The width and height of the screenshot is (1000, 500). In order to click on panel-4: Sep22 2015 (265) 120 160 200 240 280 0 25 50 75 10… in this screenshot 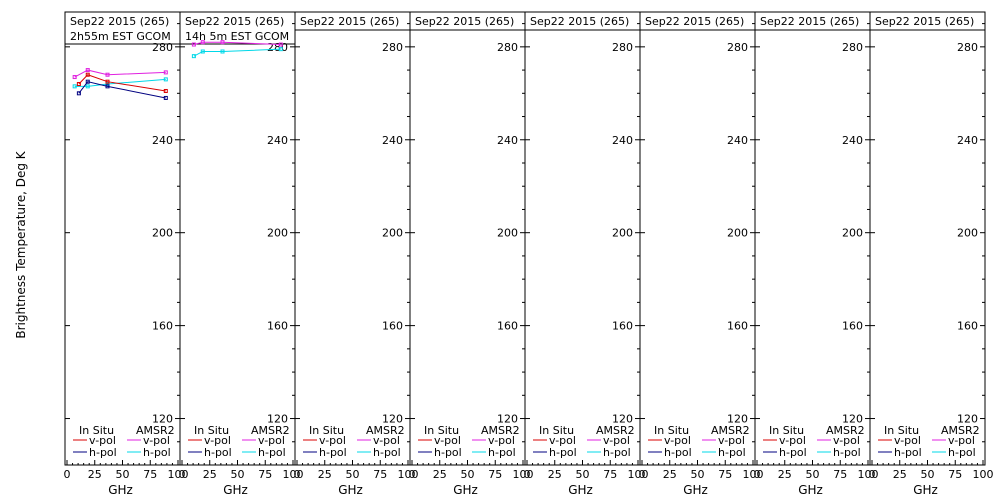, I will do `click(471, 254)`.